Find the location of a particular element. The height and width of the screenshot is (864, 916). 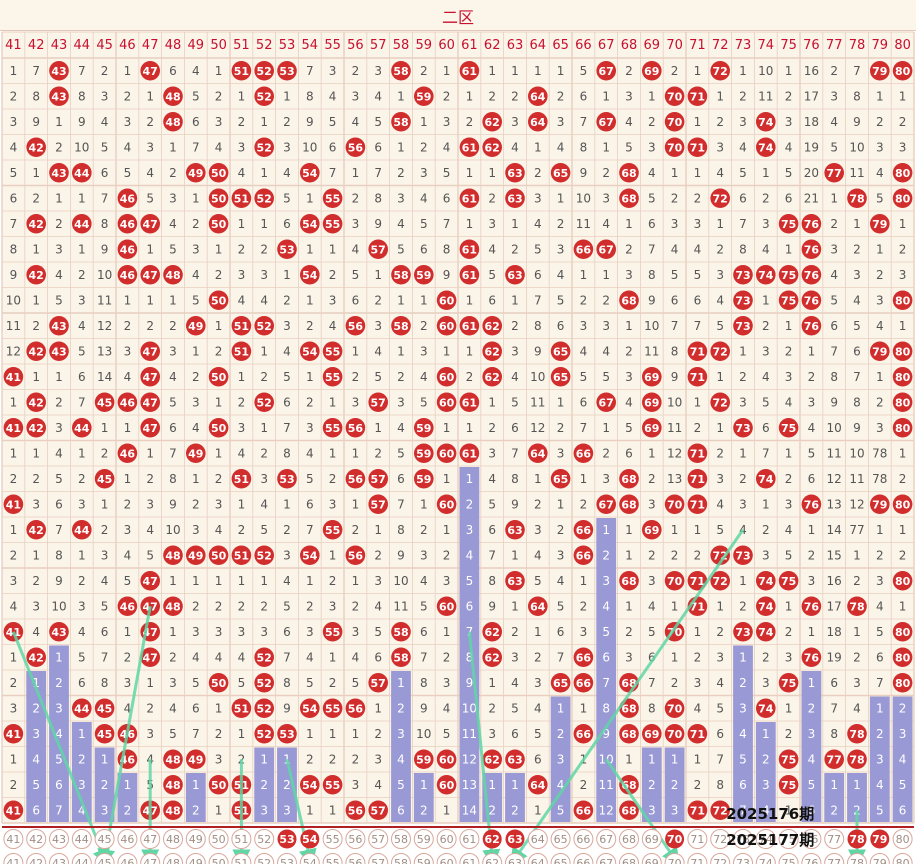

drawn-ball-number: 44 is located at coordinates (82, 224).